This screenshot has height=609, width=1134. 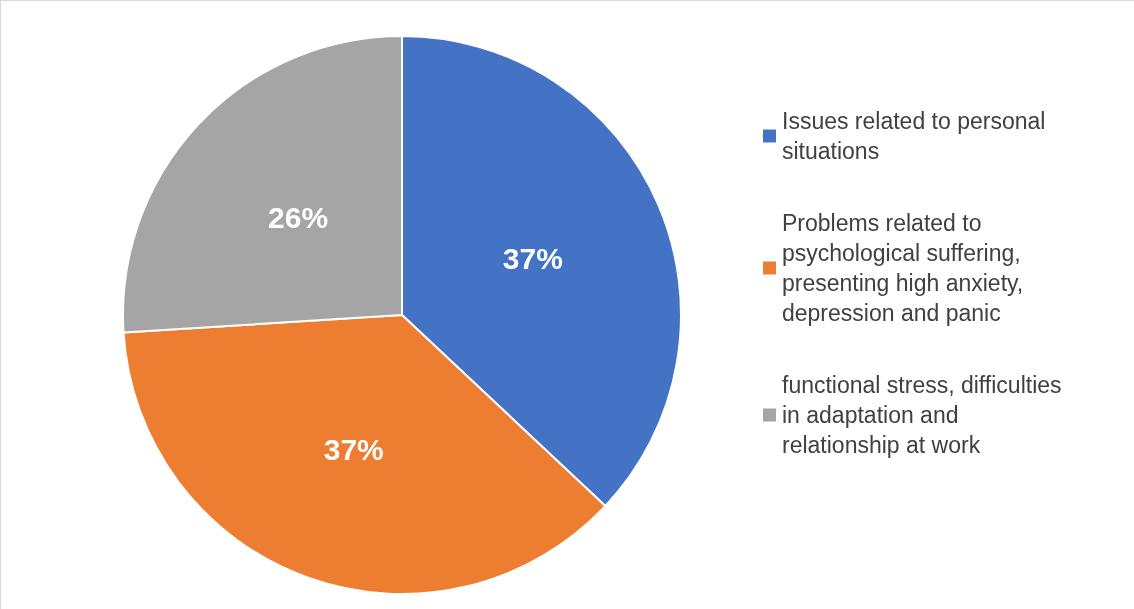 What do you see at coordinates (298, 217) in the screenshot?
I see `data-label: 26%` at bounding box center [298, 217].